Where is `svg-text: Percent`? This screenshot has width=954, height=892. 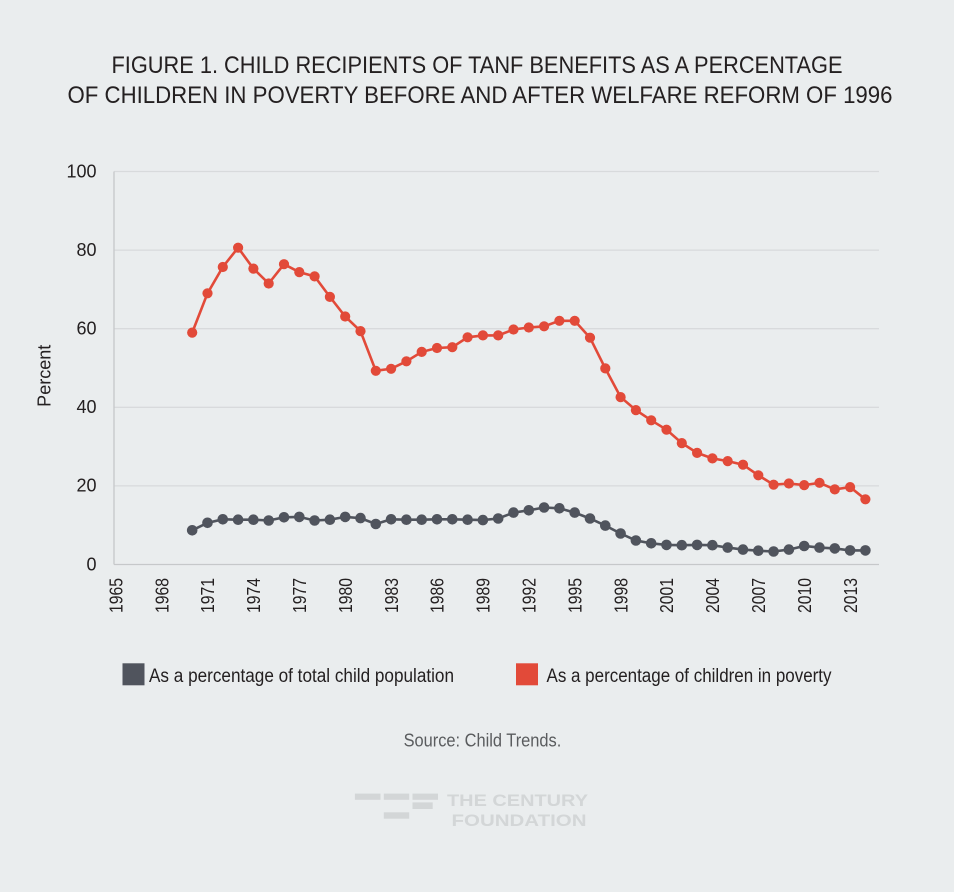 svg-text: Percent is located at coordinates (45, 376).